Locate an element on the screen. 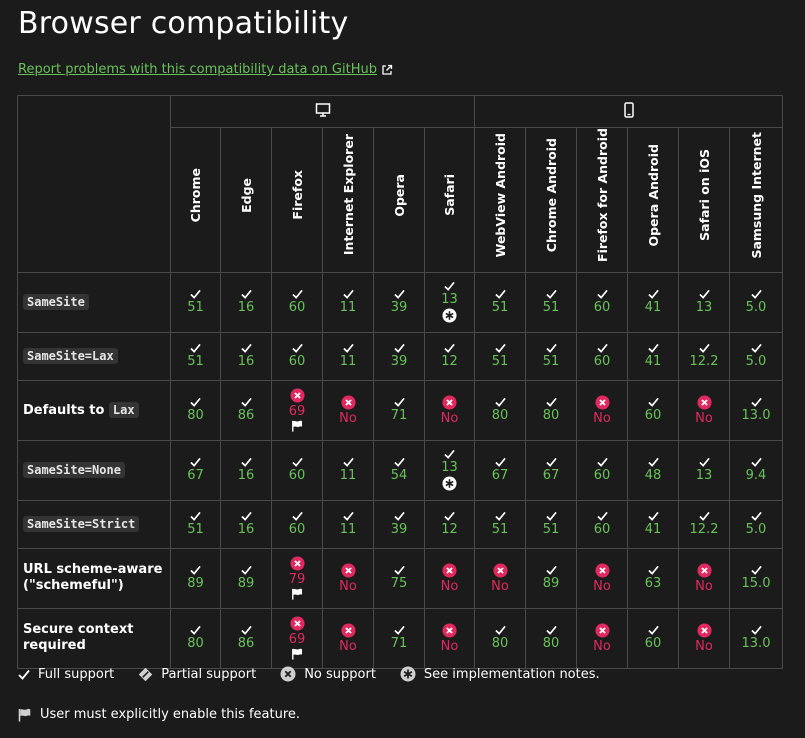  legend-full-label: Full support is located at coordinates (76, 674).